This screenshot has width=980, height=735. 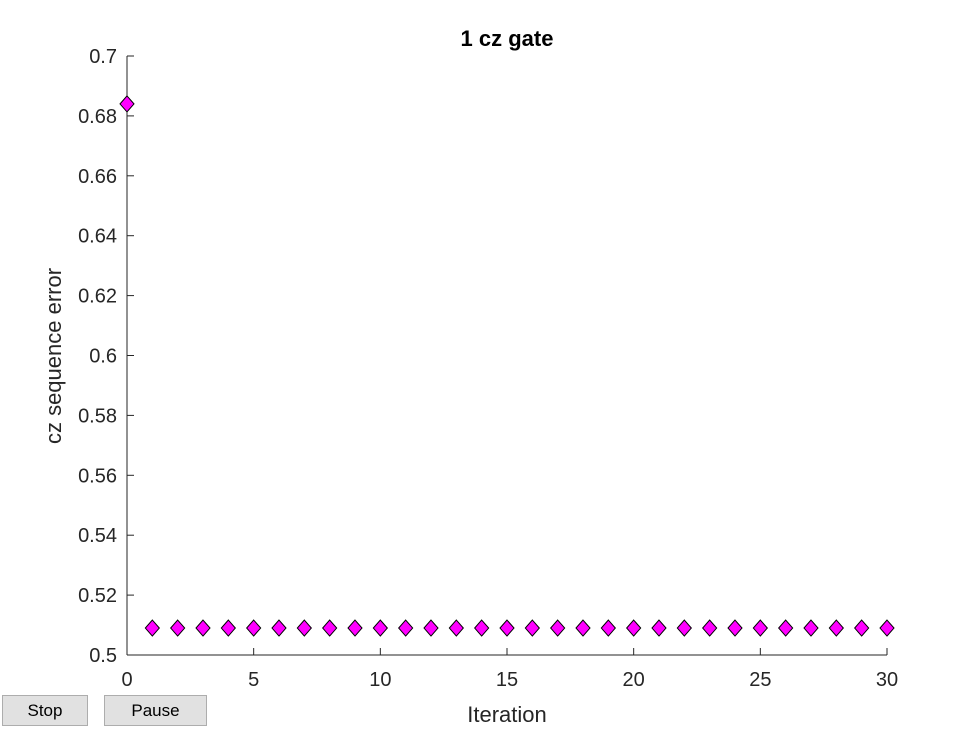 What do you see at coordinates (126, 680) in the screenshot?
I see `x-tick-label: 0` at bounding box center [126, 680].